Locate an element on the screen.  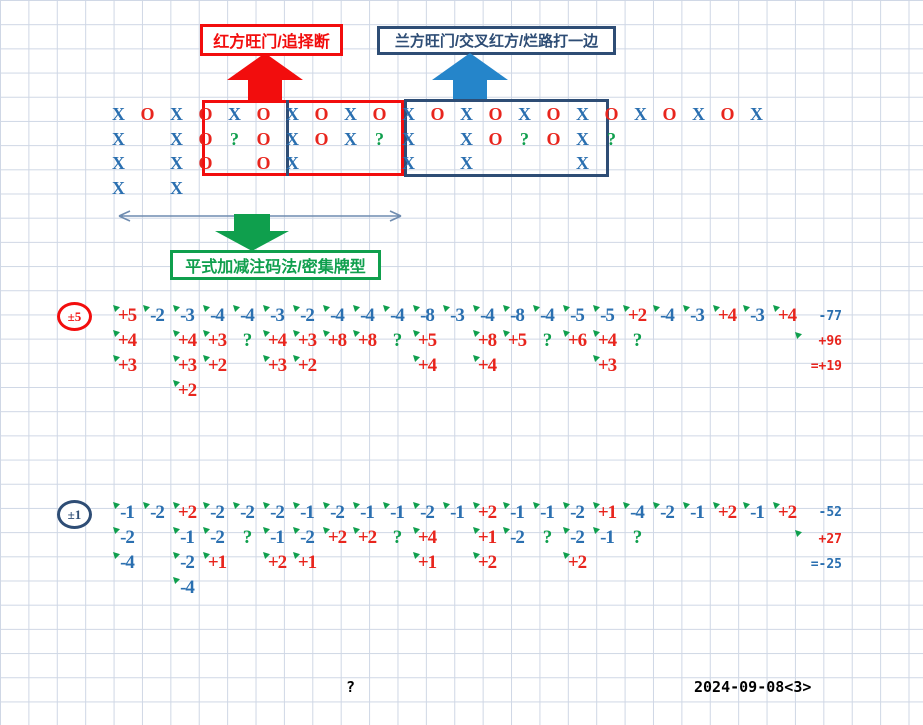
section2-net-total: =-25 is located at coordinates (826, 564).